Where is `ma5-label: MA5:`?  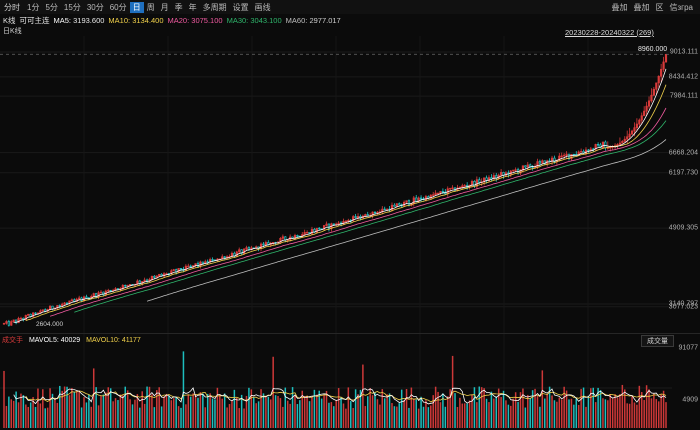 ma5-label: MA5: is located at coordinates (62, 20).